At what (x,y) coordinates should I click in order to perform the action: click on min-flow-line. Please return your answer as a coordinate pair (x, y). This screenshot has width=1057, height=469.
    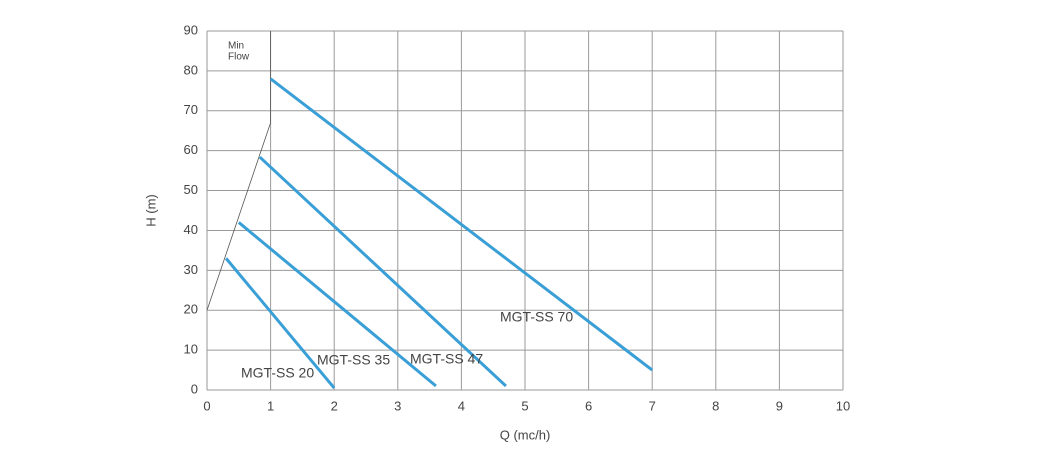
    Looking at the image, I should click on (238, 171).